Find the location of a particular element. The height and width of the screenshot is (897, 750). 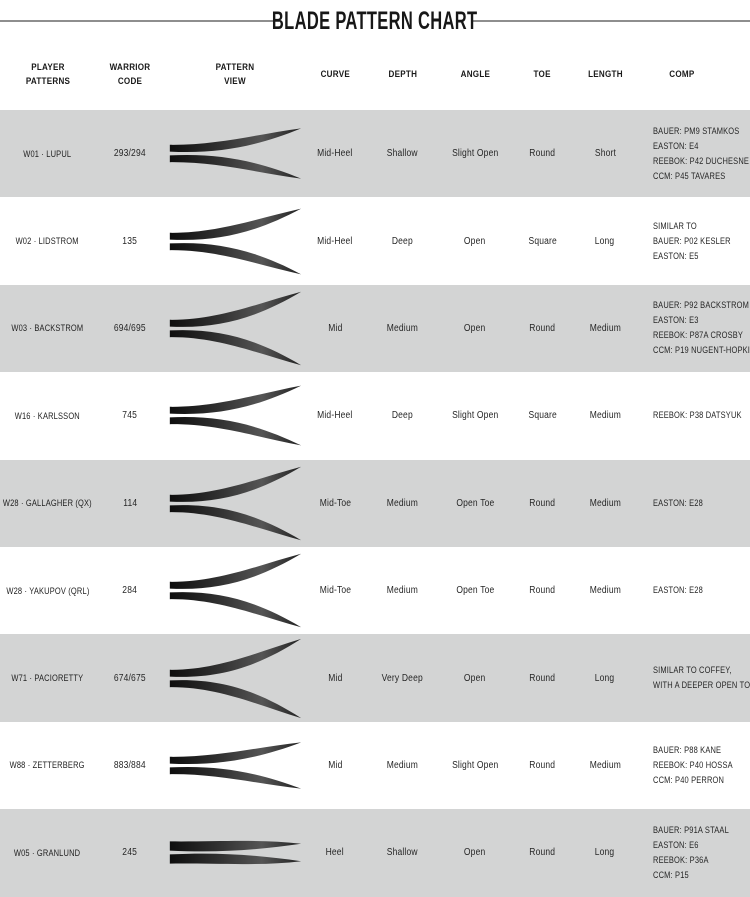

column-header-label: WARRIOR CODE is located at coordinates (130, 74).